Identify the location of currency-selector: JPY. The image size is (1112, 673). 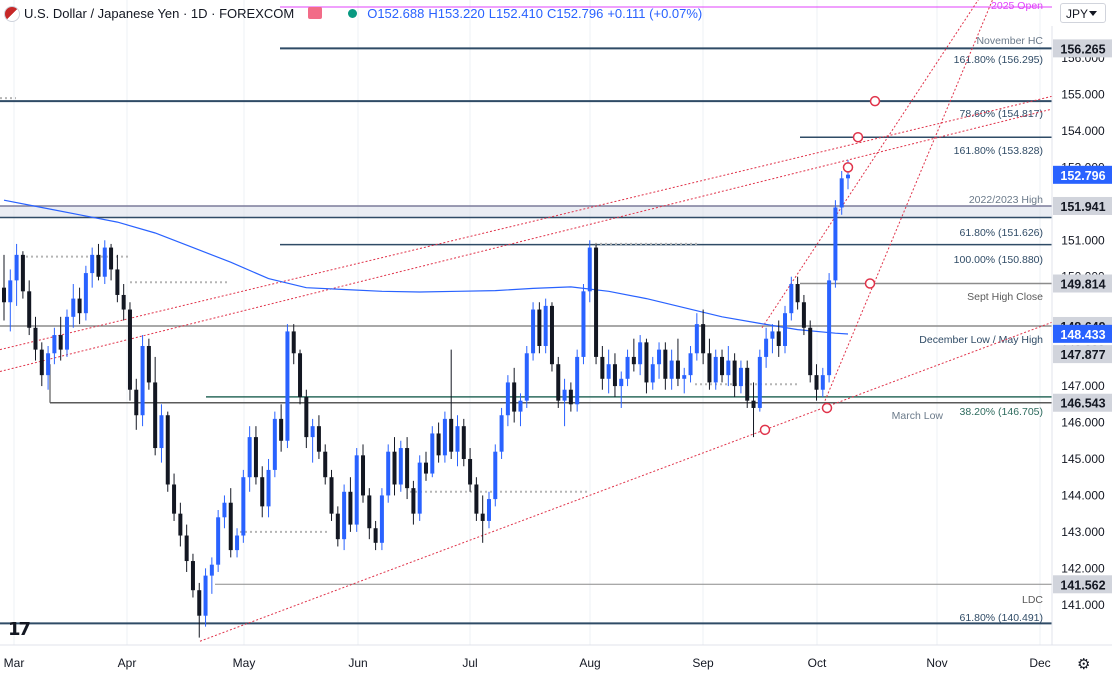
(1083, 13).